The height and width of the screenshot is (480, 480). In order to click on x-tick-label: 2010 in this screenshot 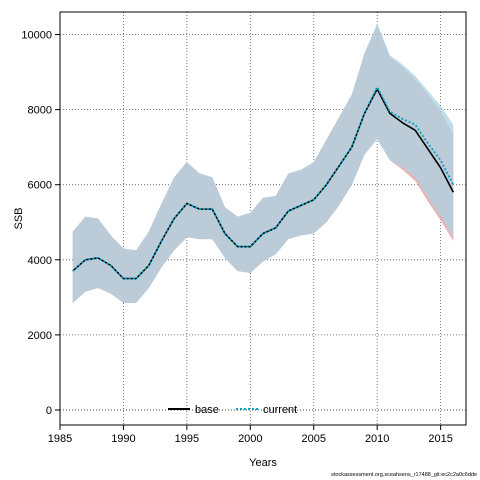, I will do `click(377, 439)`.